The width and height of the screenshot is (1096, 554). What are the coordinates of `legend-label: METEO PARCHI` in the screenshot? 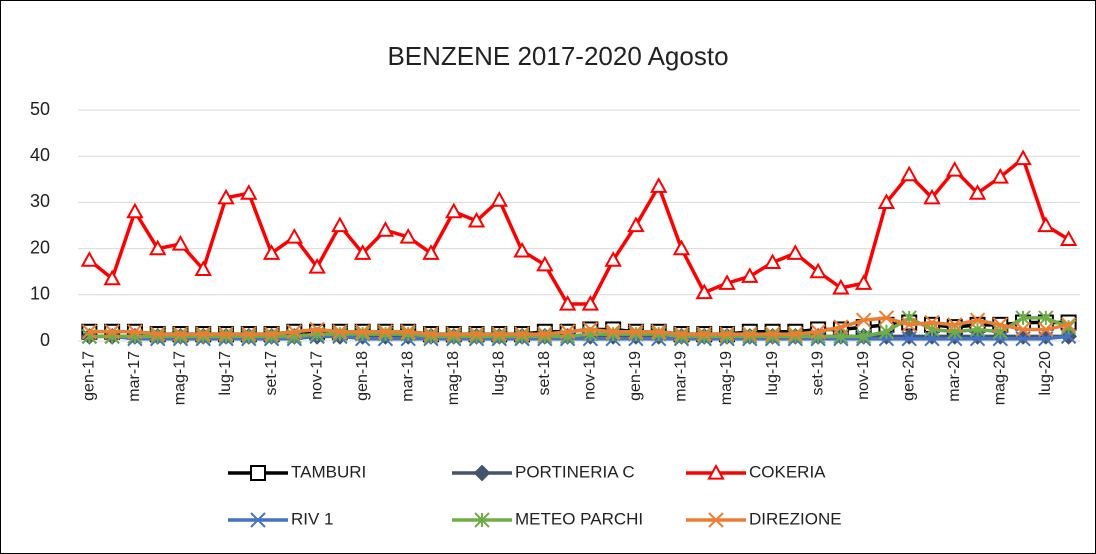 It's located at (579, 518).